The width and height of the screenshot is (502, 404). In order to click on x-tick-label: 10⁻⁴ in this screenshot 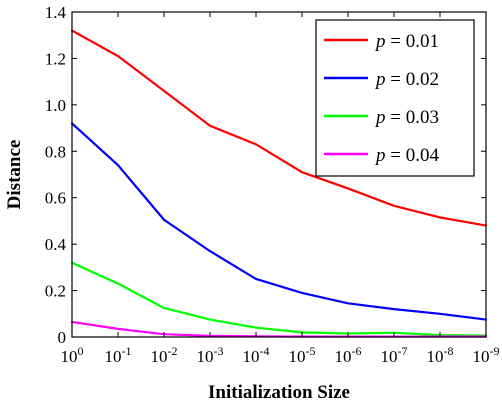, I will do `click(256, 355)`.